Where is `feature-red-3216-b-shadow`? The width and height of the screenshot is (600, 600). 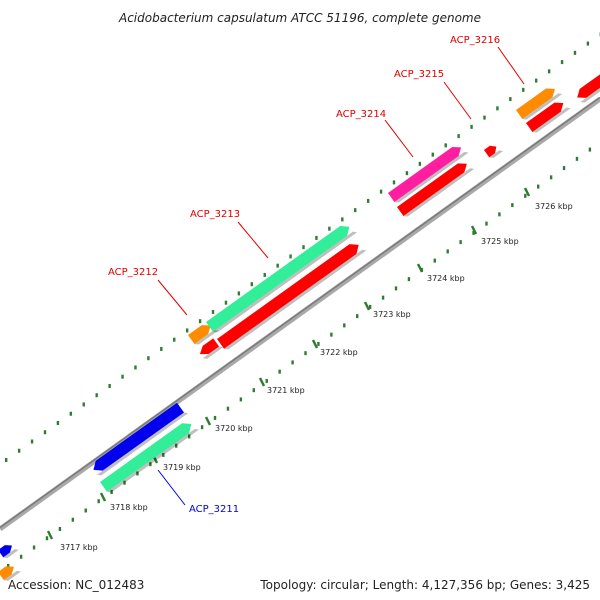
feature-red-3216-b-shadow is located at coordinates (551, 120).